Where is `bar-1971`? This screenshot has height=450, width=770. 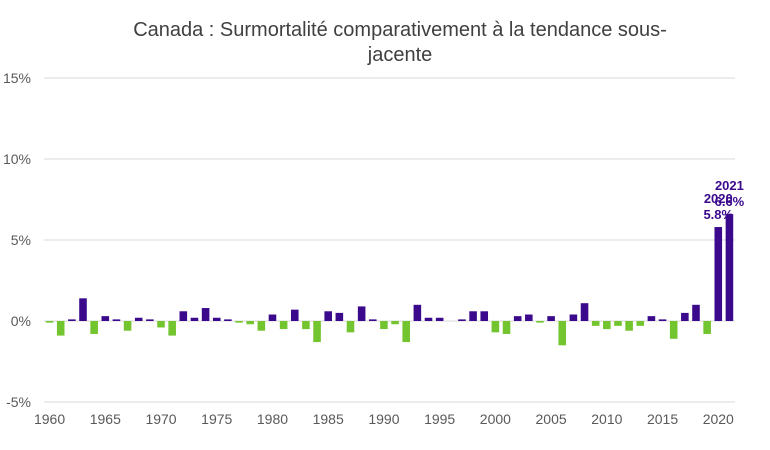
bar-1971 is located at coordinates (172, 328).